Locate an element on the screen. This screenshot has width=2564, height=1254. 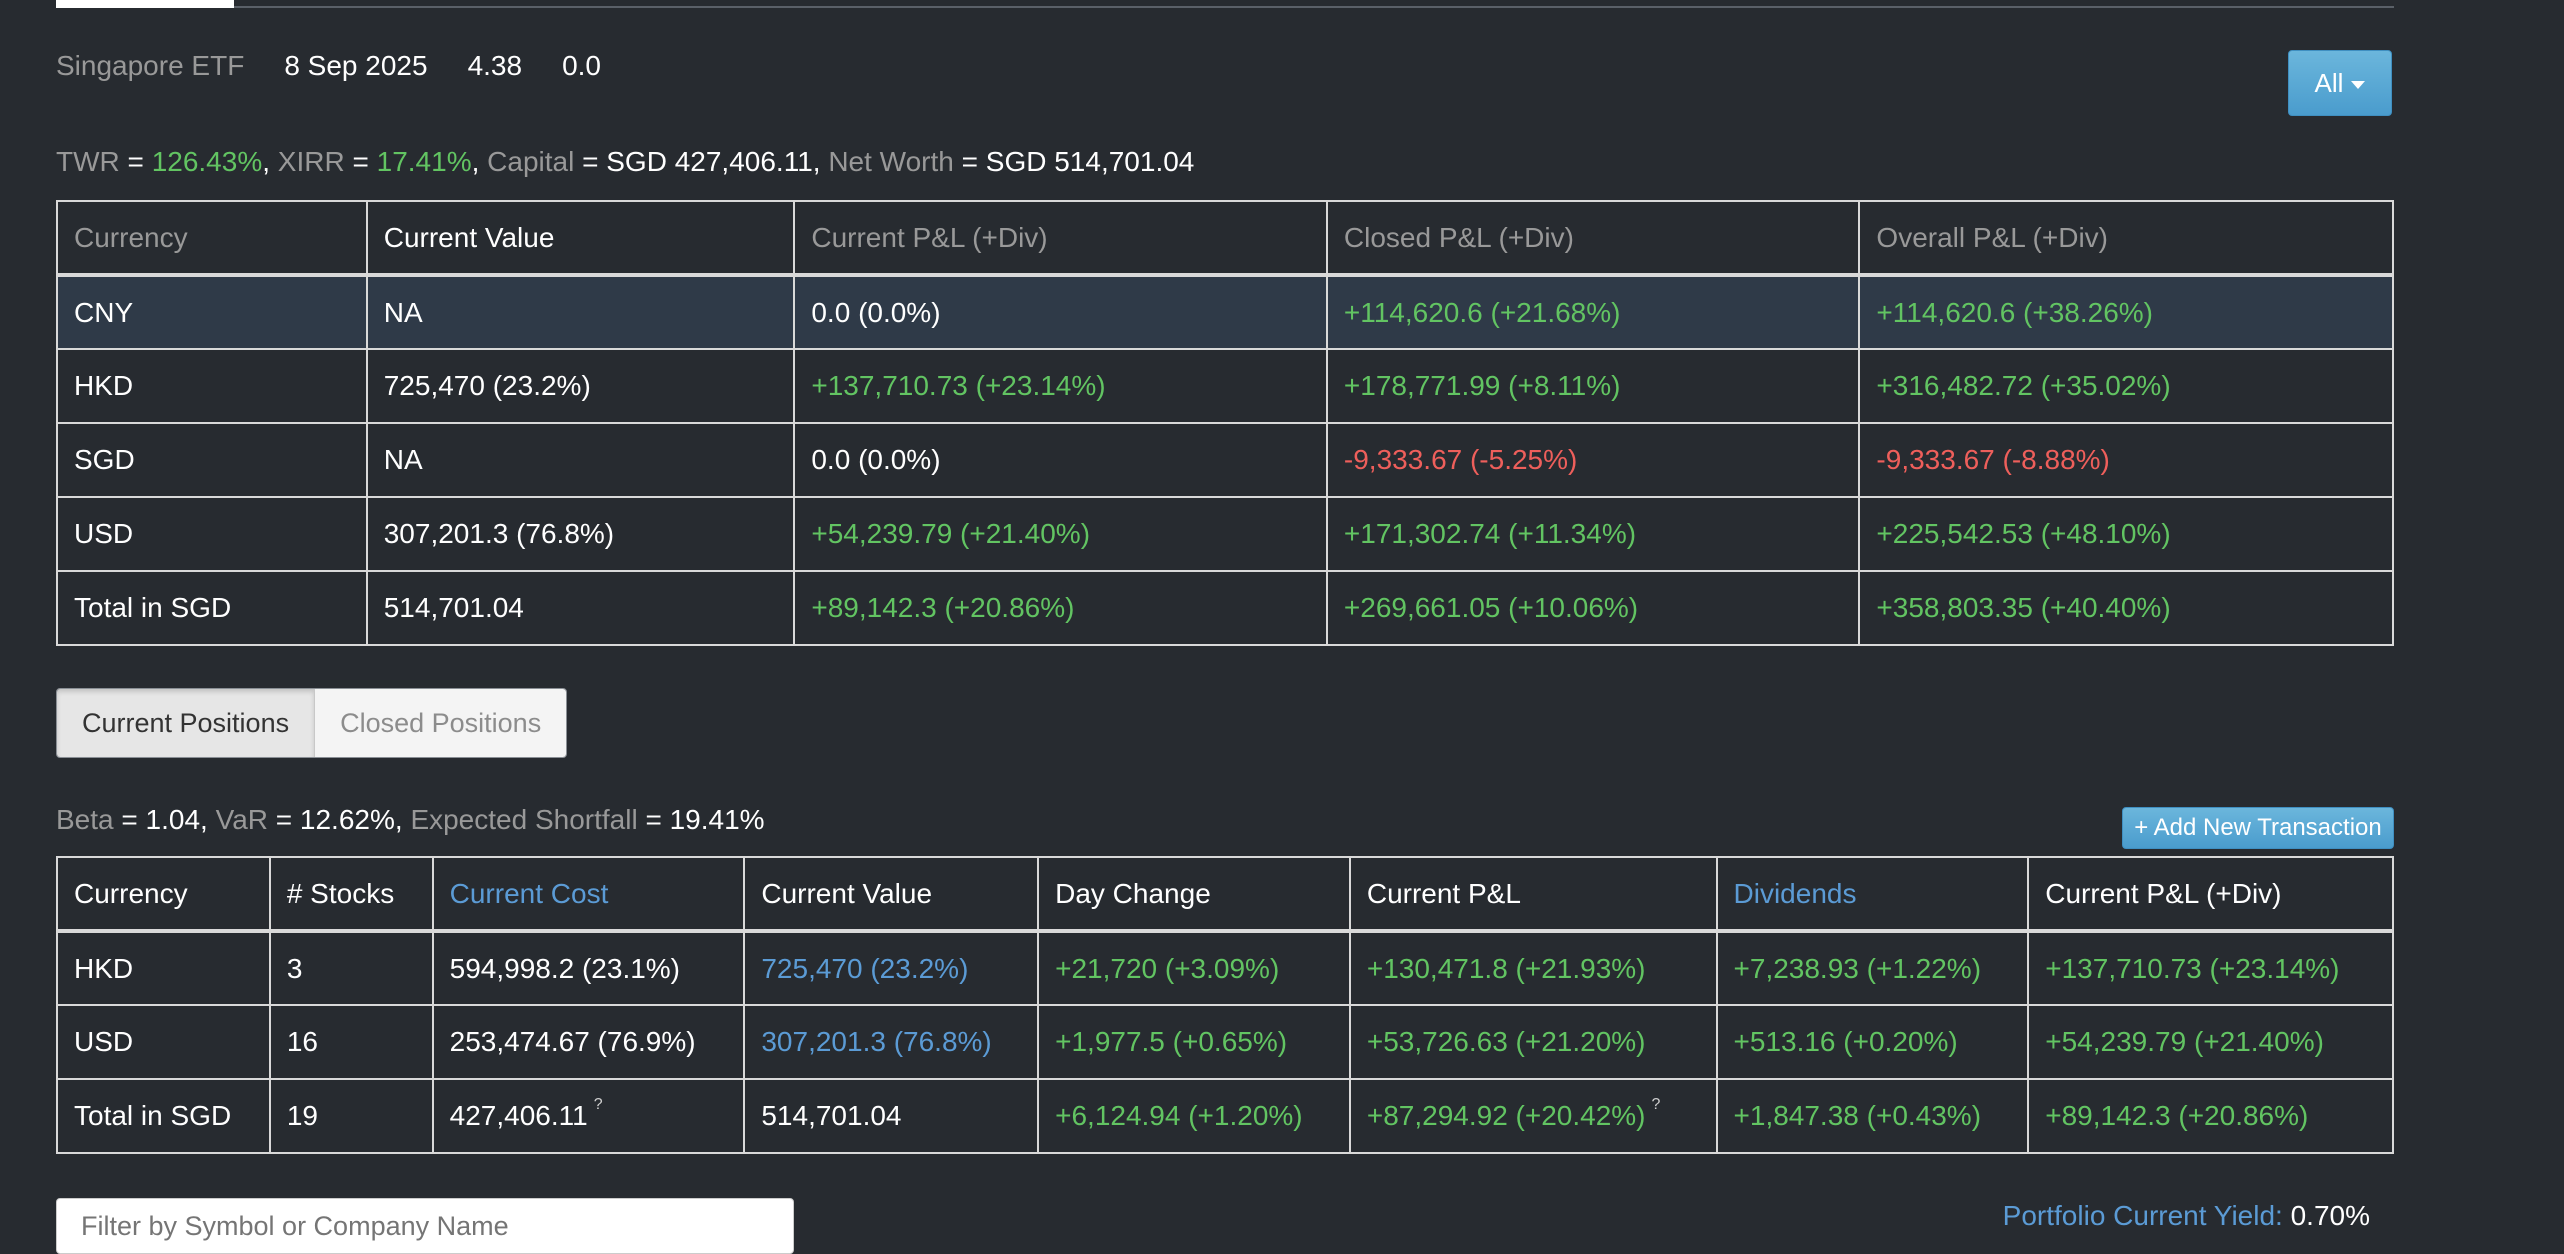
active-tab-indicator is located at coordinates (145, 4).